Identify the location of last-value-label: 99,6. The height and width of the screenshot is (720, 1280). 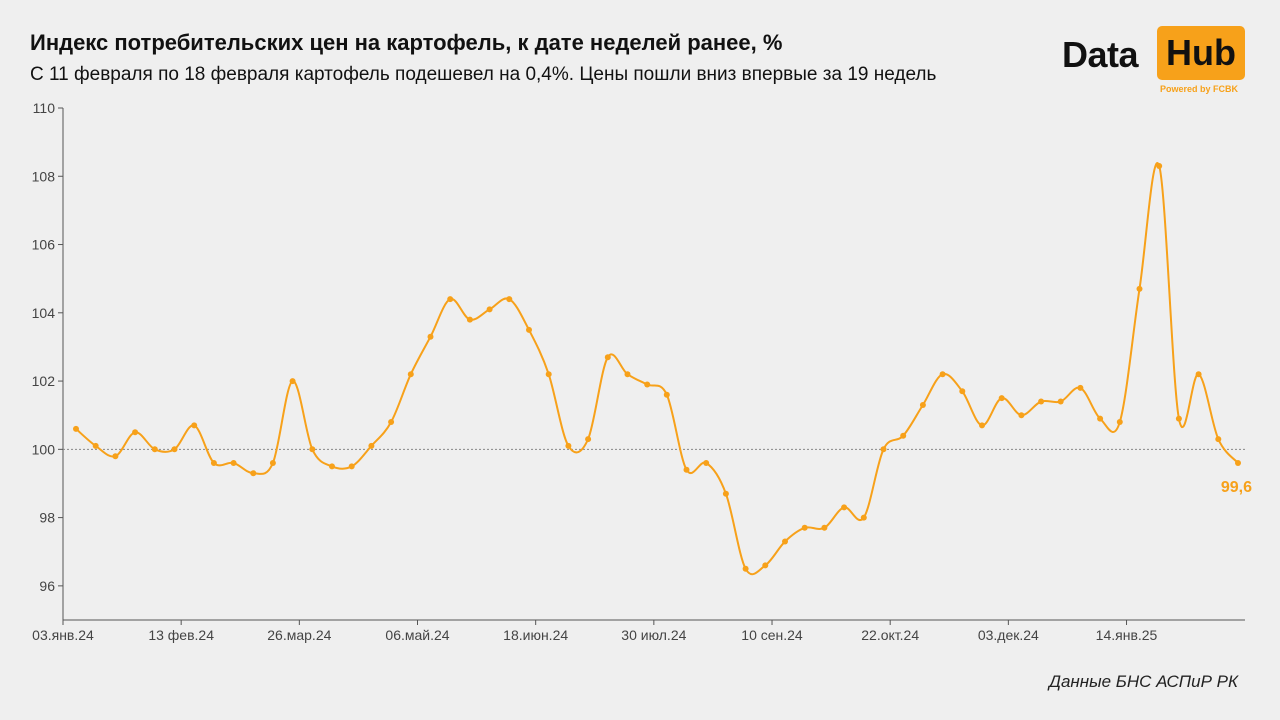
(1236, 487).